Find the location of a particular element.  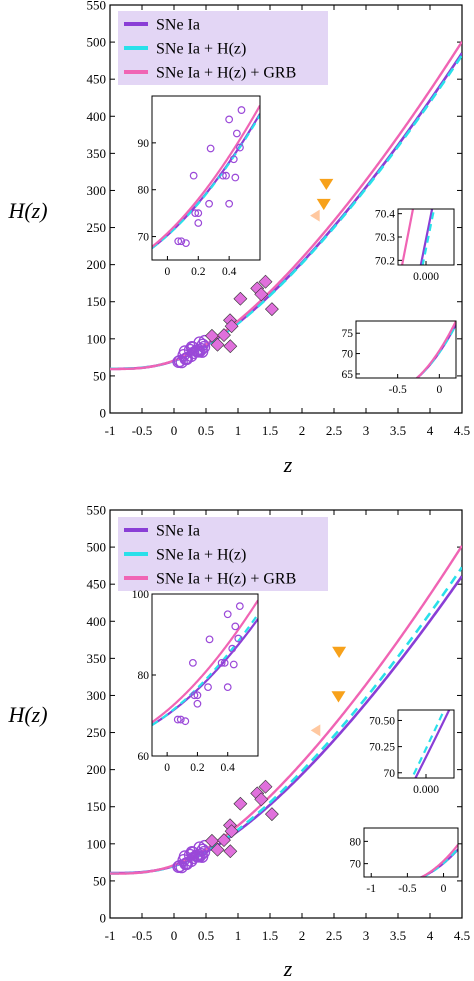

y-tick-label: 50 is located at coordinates (99, 375).